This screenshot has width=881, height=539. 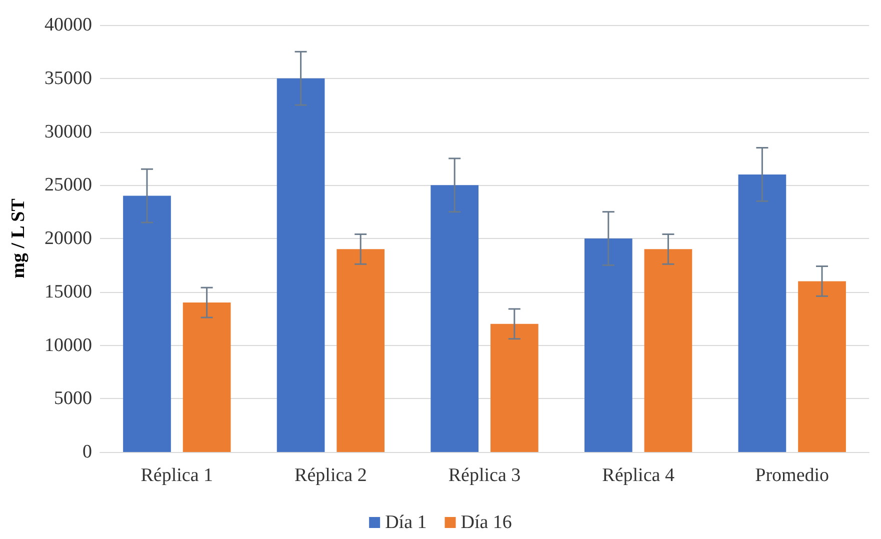 I want to click on y-tick-label: 20000, so click(x=68, y=238).